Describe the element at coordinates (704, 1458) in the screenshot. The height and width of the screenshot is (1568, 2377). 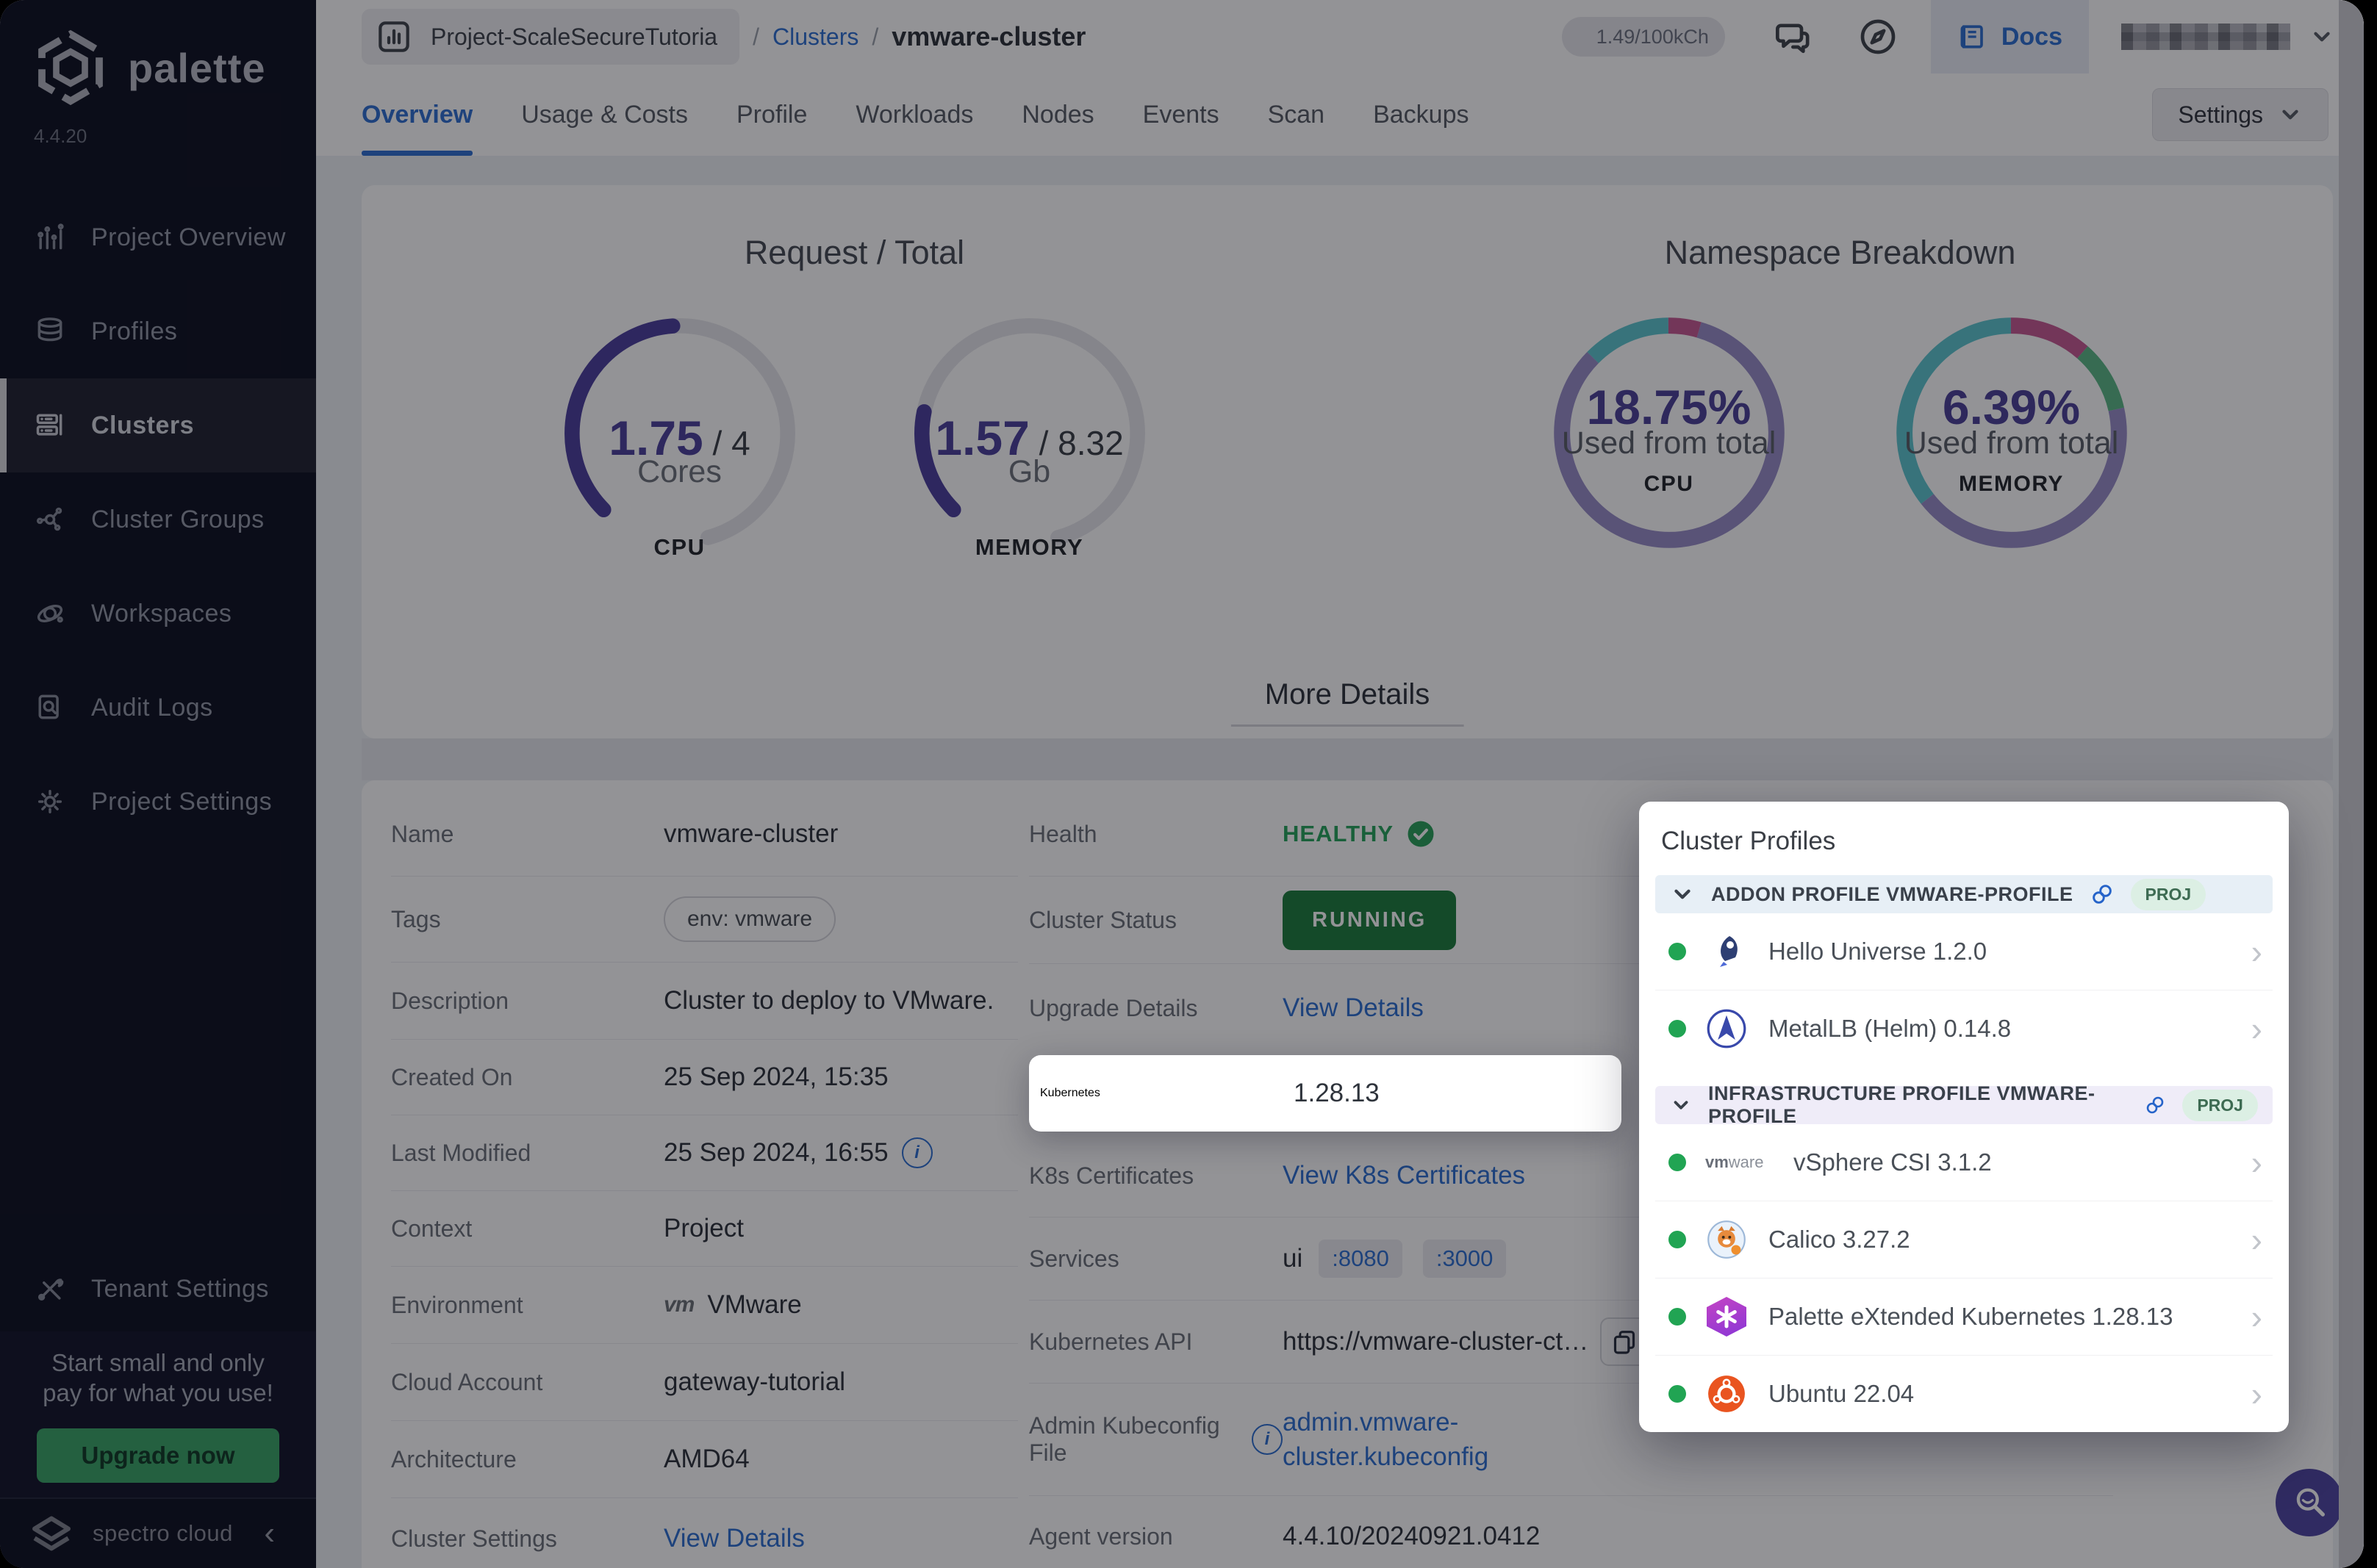
I see `detail-row-architecture: Architecture AMD64` at that location.